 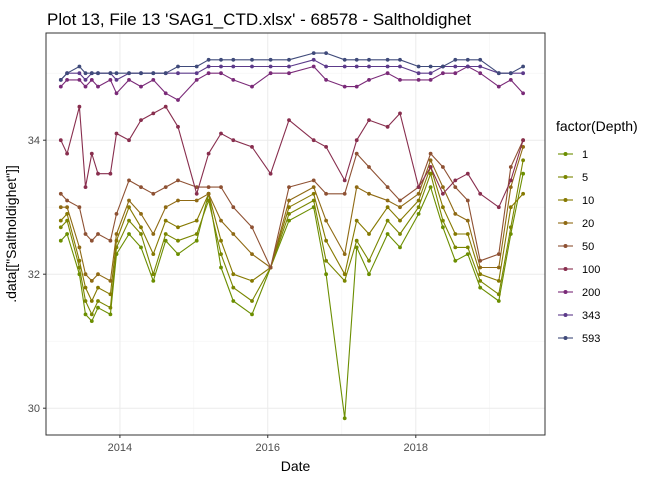 What do you see at coordinates (576, 201) in the screenshot?
I see `legend-item-10: 10` at bounding box center [576, 201].